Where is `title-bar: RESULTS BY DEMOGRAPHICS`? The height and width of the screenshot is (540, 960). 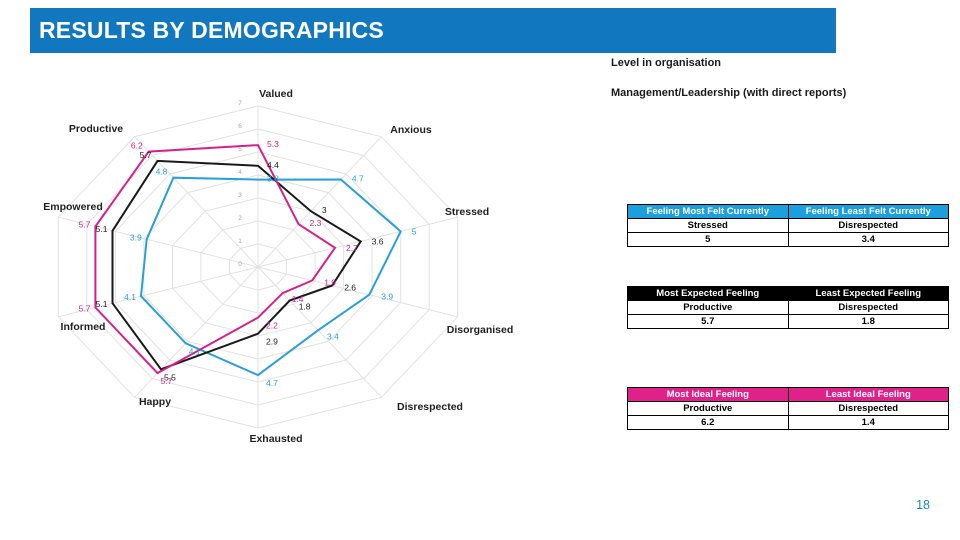 title-bar: RESULTS BY DEMOGRAPHICS is located at coordinates (433, 30).